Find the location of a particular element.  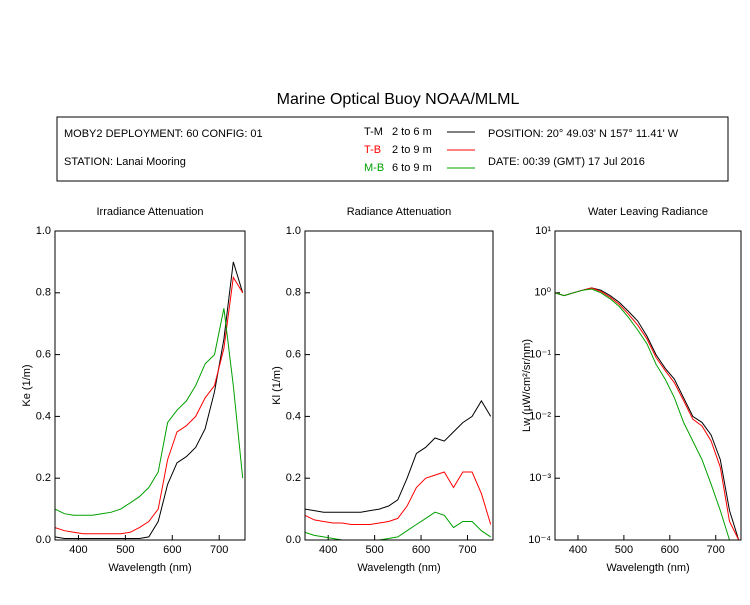

y-tick-label: 10⁻³ is located at coordinates (540, 478).